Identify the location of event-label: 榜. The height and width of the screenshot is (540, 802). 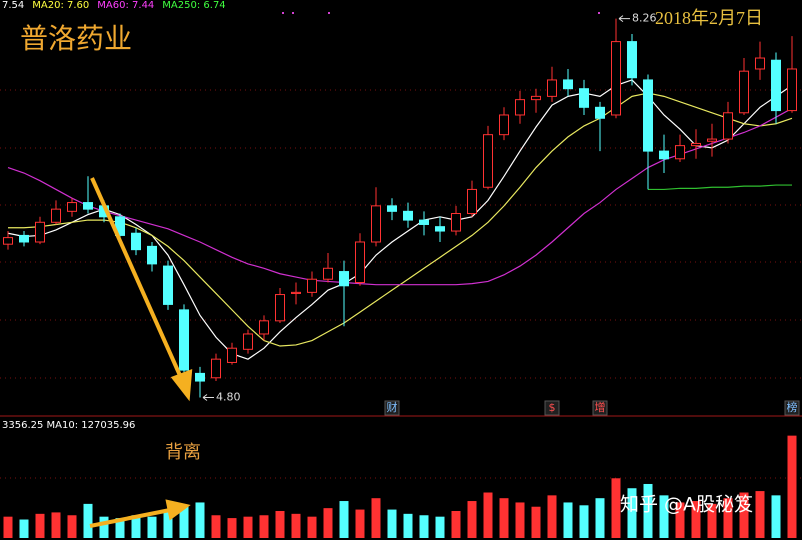
(792, 407).